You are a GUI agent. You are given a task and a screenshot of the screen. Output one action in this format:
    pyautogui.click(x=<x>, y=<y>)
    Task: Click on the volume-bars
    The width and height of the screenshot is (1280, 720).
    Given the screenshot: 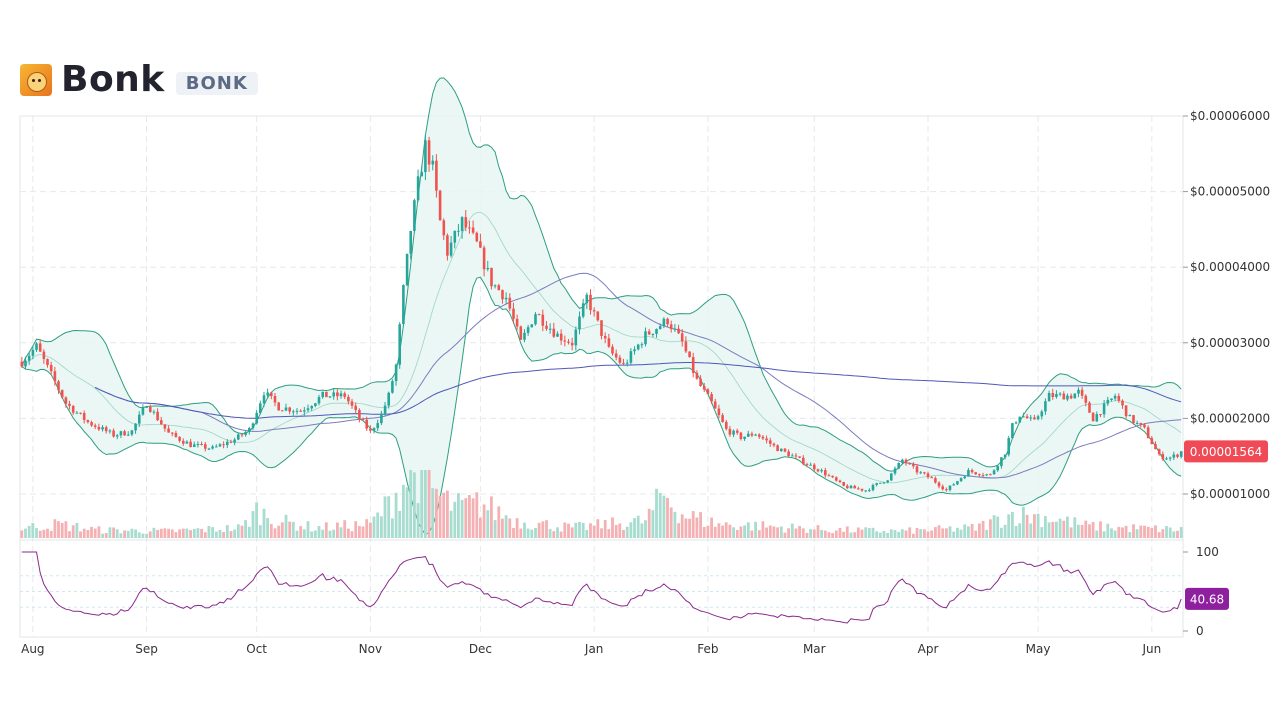 What is the action you would take?
    pyautogui.click(x=601, y=504)
    